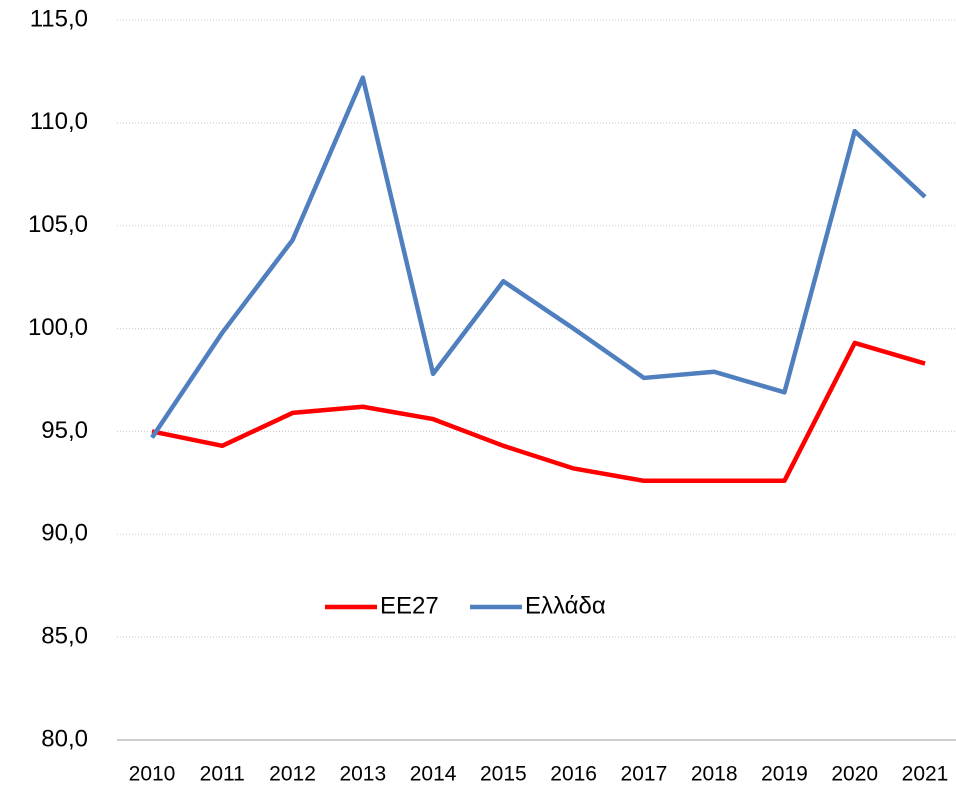  I want to click on x-tick-label: 2016, so click(573, 774).